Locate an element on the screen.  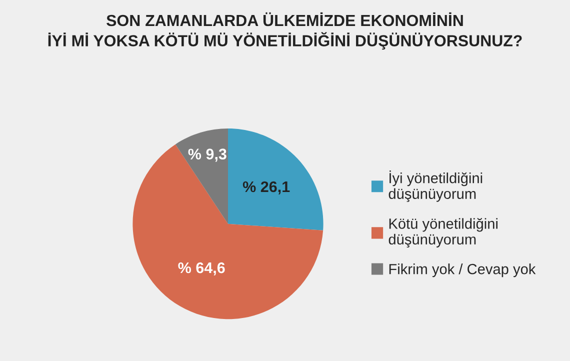
data-label: % 64,6 is located at coordinates (201, 269).